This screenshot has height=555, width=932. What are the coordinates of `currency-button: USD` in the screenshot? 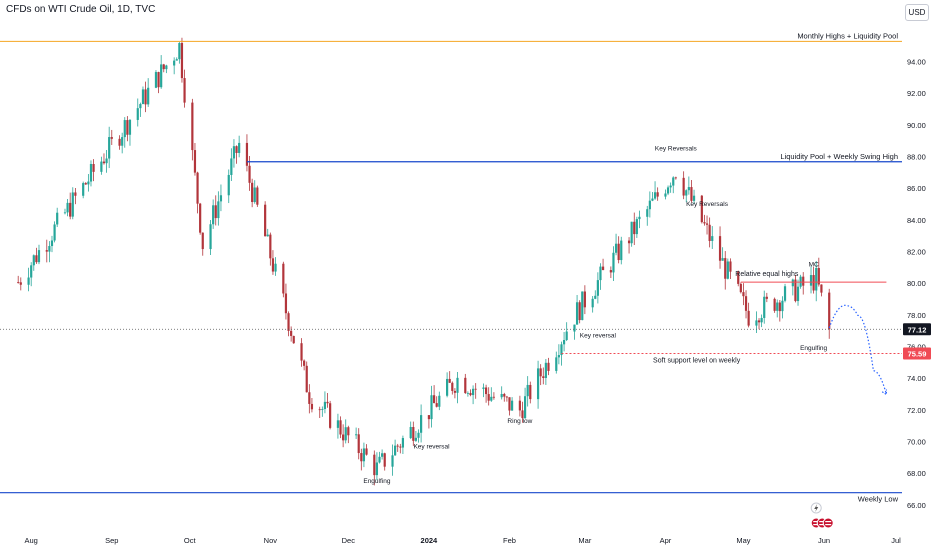 It's located at (917, 12).